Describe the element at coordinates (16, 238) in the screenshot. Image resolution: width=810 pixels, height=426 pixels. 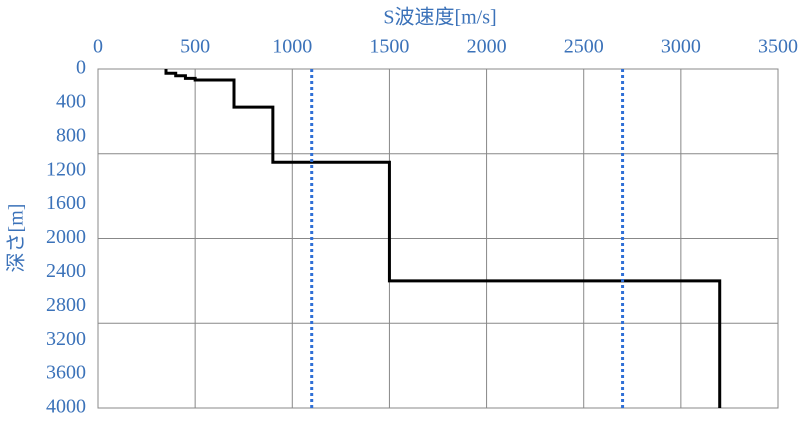
I see `y-axis-title: 深さ[m]` at that location.